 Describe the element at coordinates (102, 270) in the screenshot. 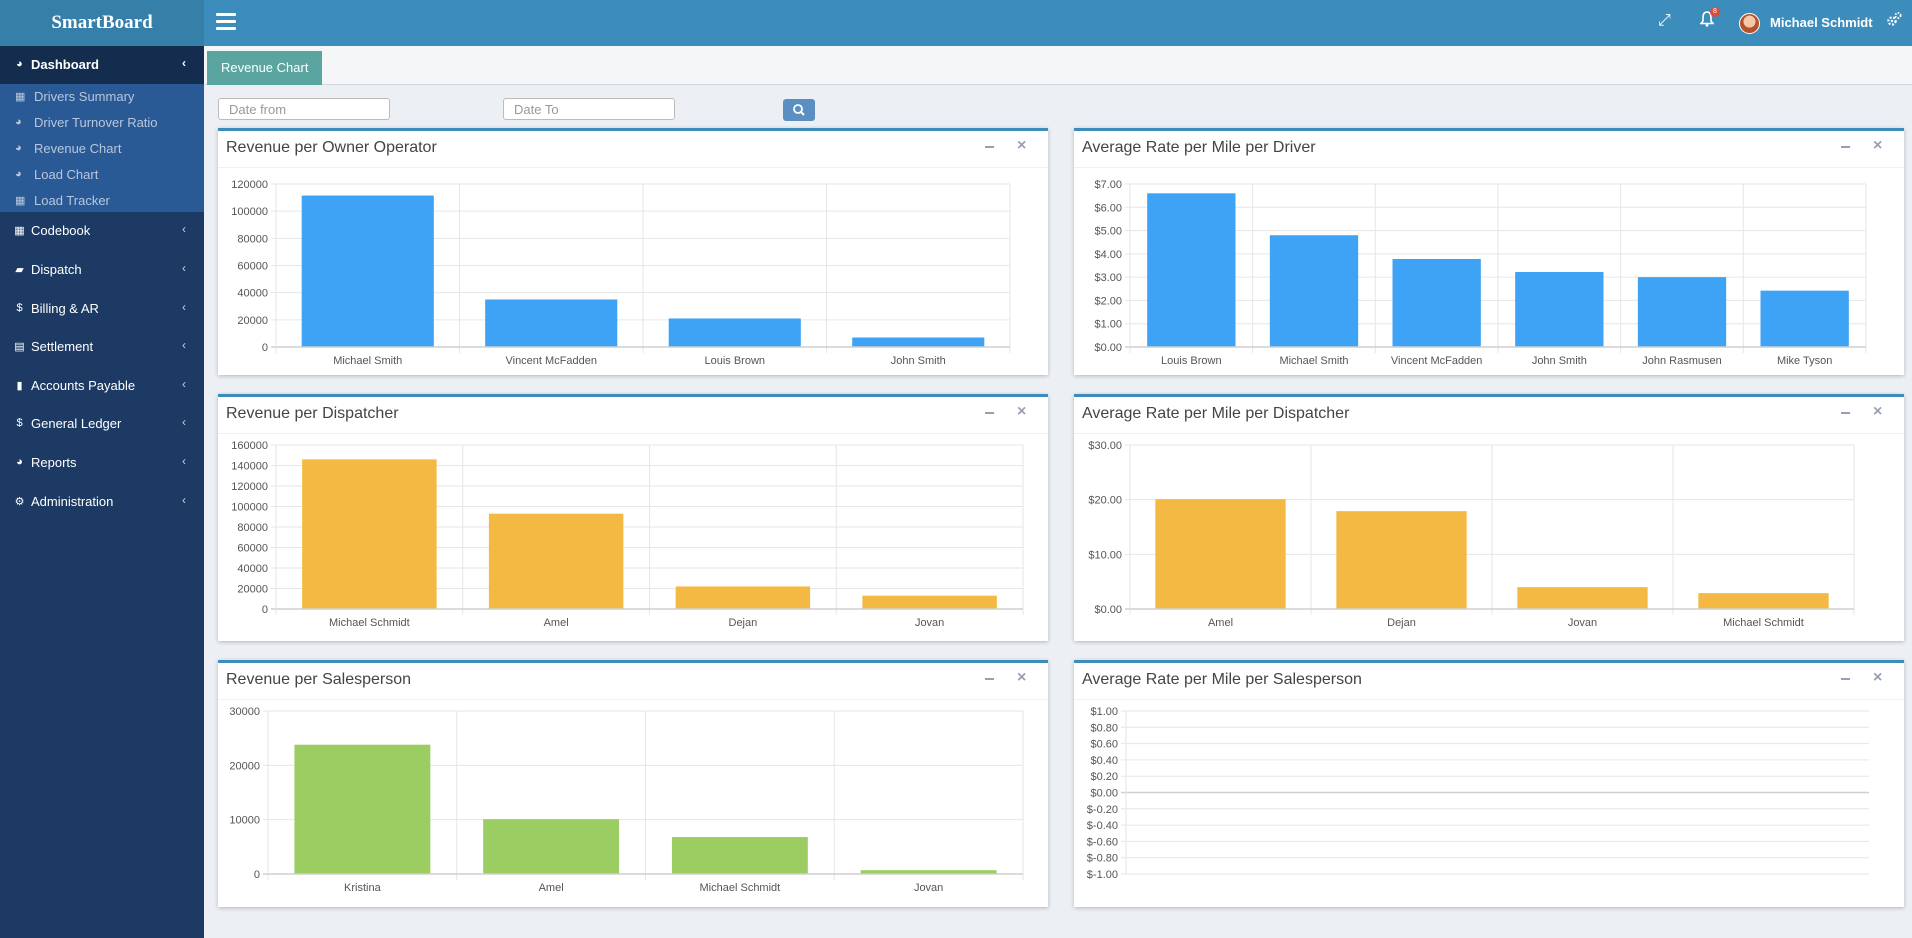

I see `sidebar-item-dispatch: ▰ Dispatch ‹` at that location.